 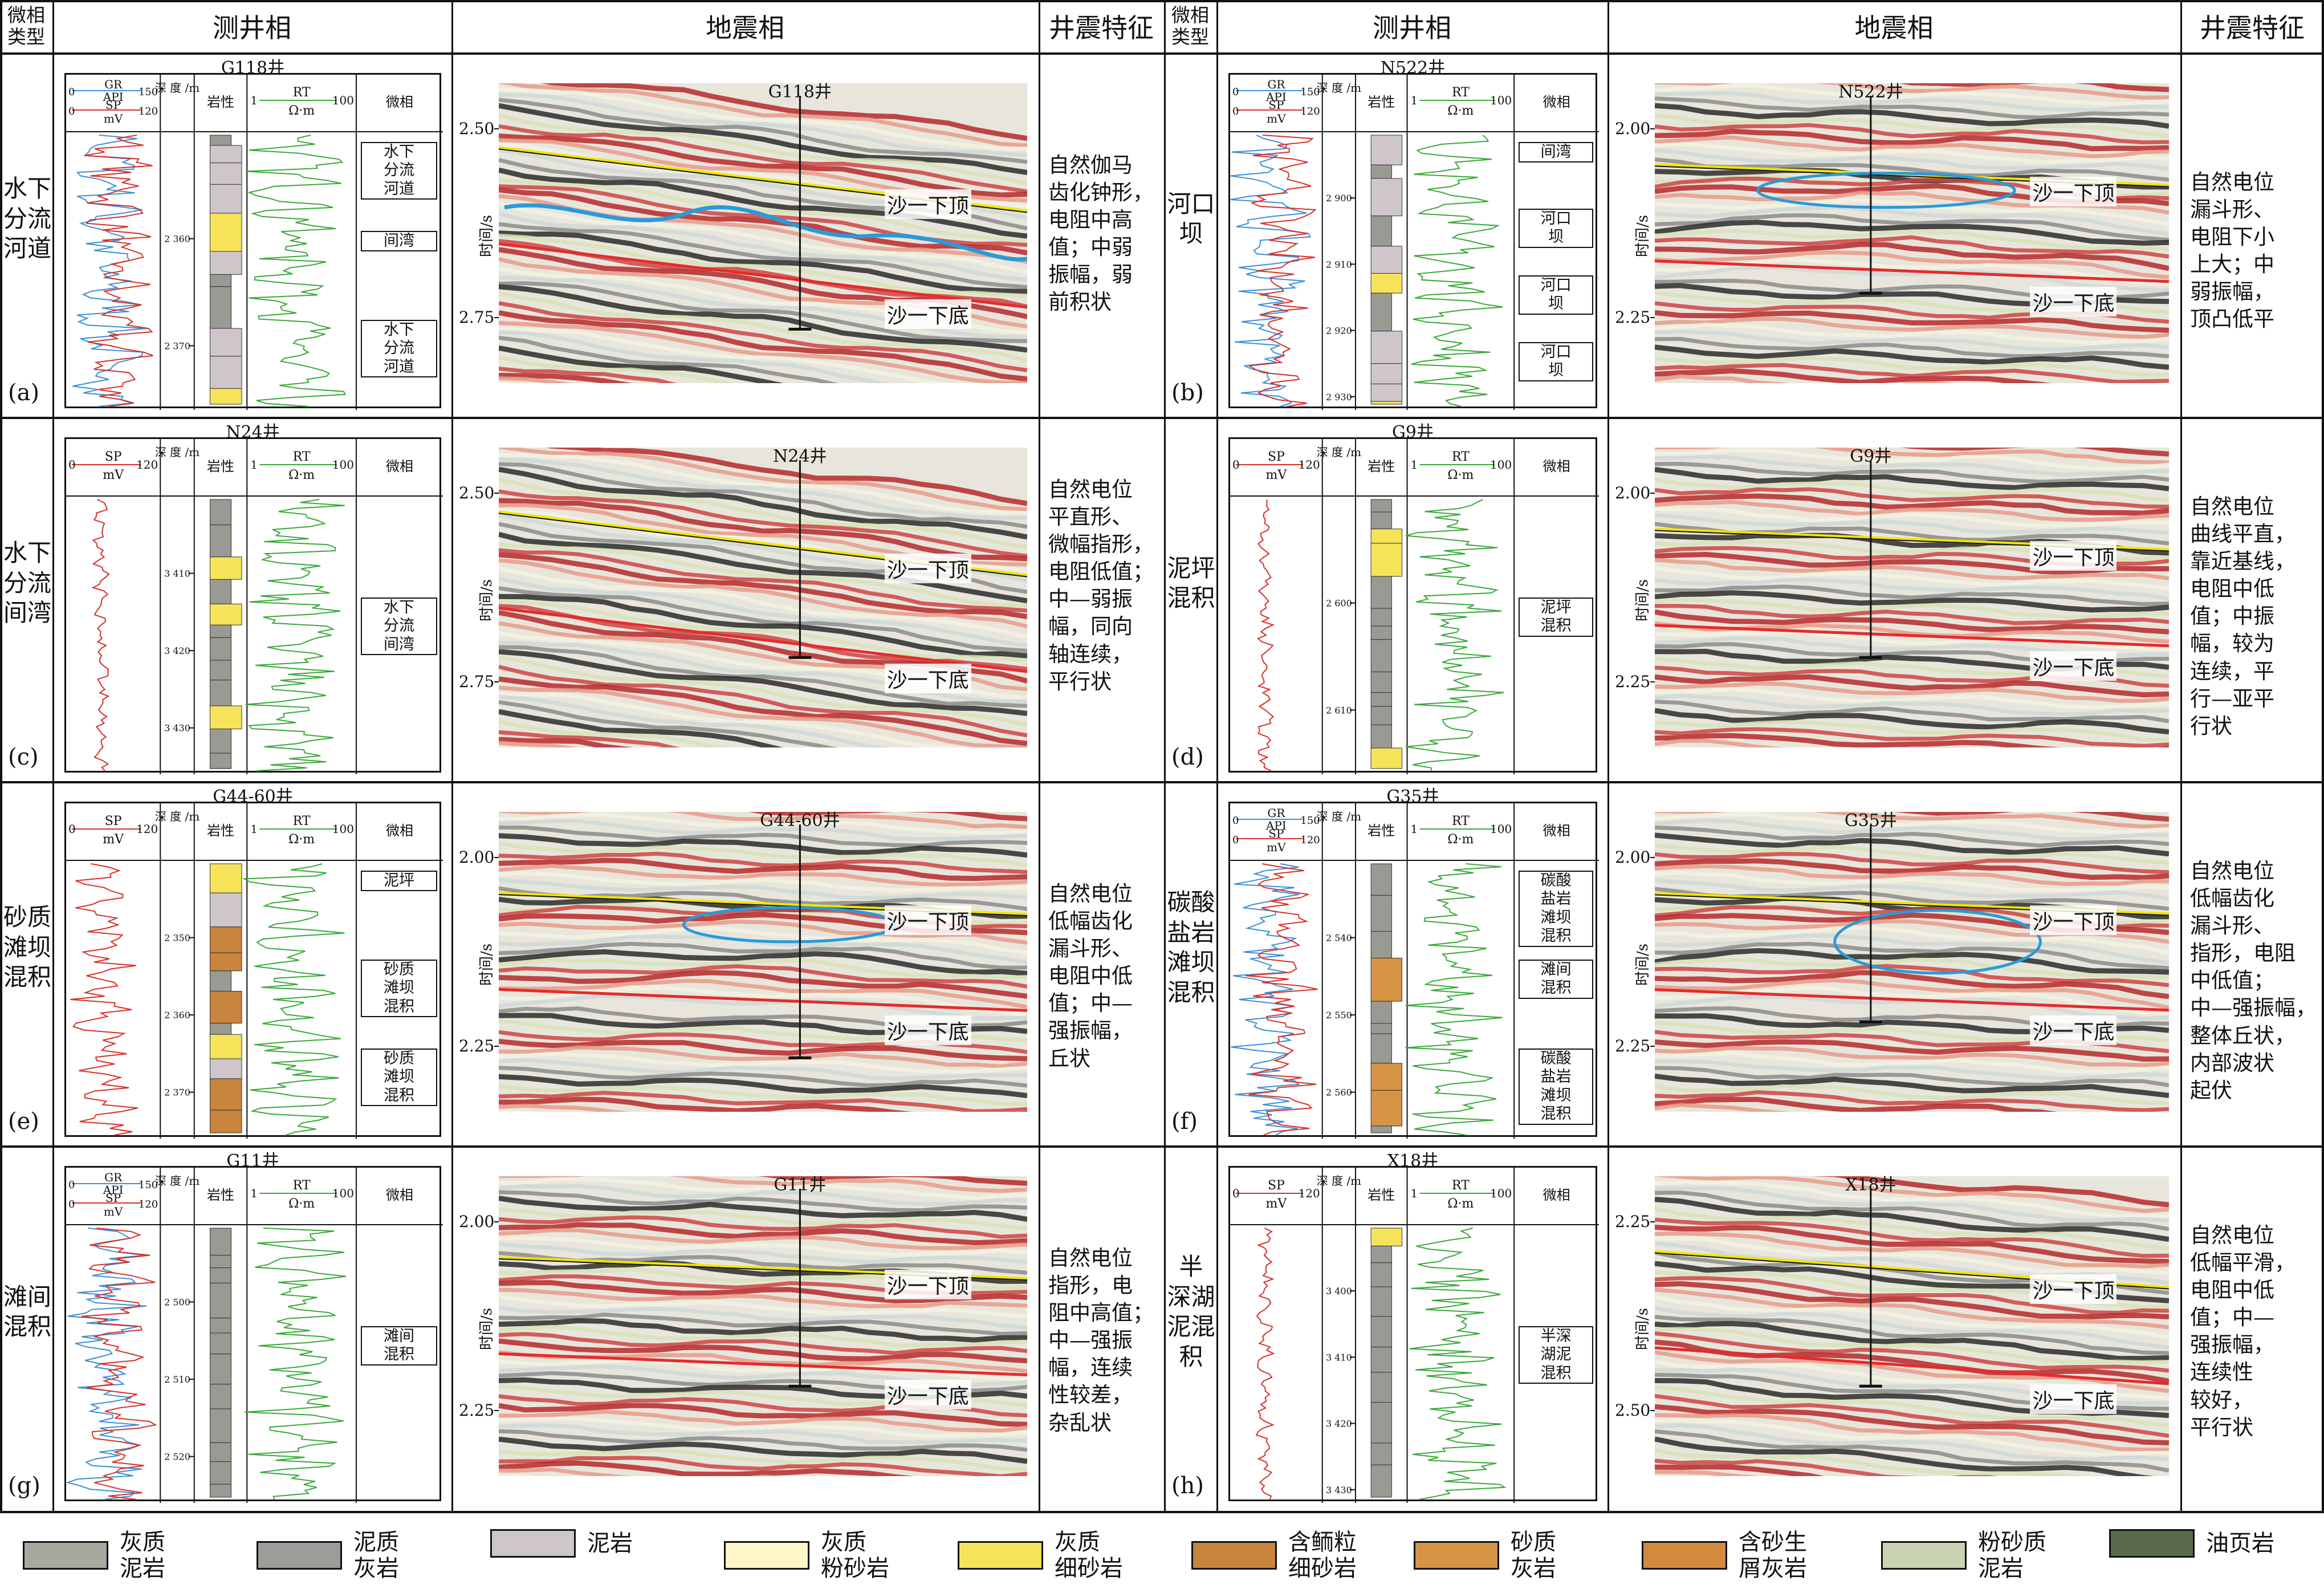 I want to click on time-axis-tick-label: 2.50, so click(x=477, y=493).